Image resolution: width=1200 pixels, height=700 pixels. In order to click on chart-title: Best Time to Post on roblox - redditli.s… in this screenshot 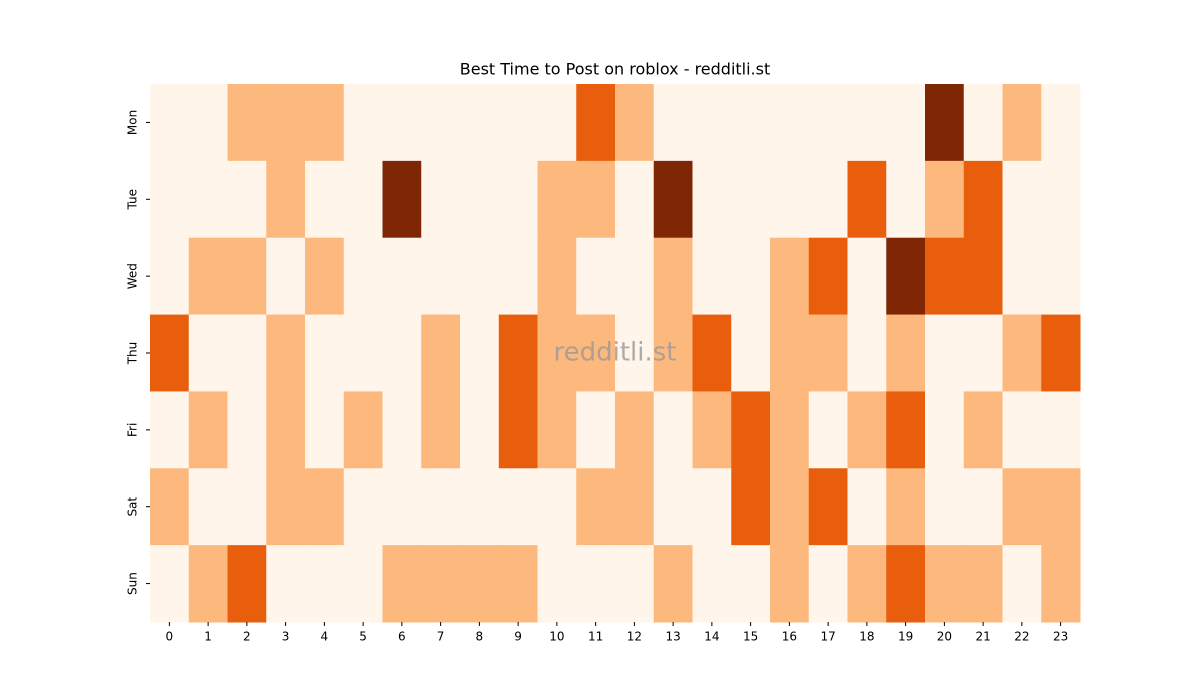, I will do `click(615, 69)`.